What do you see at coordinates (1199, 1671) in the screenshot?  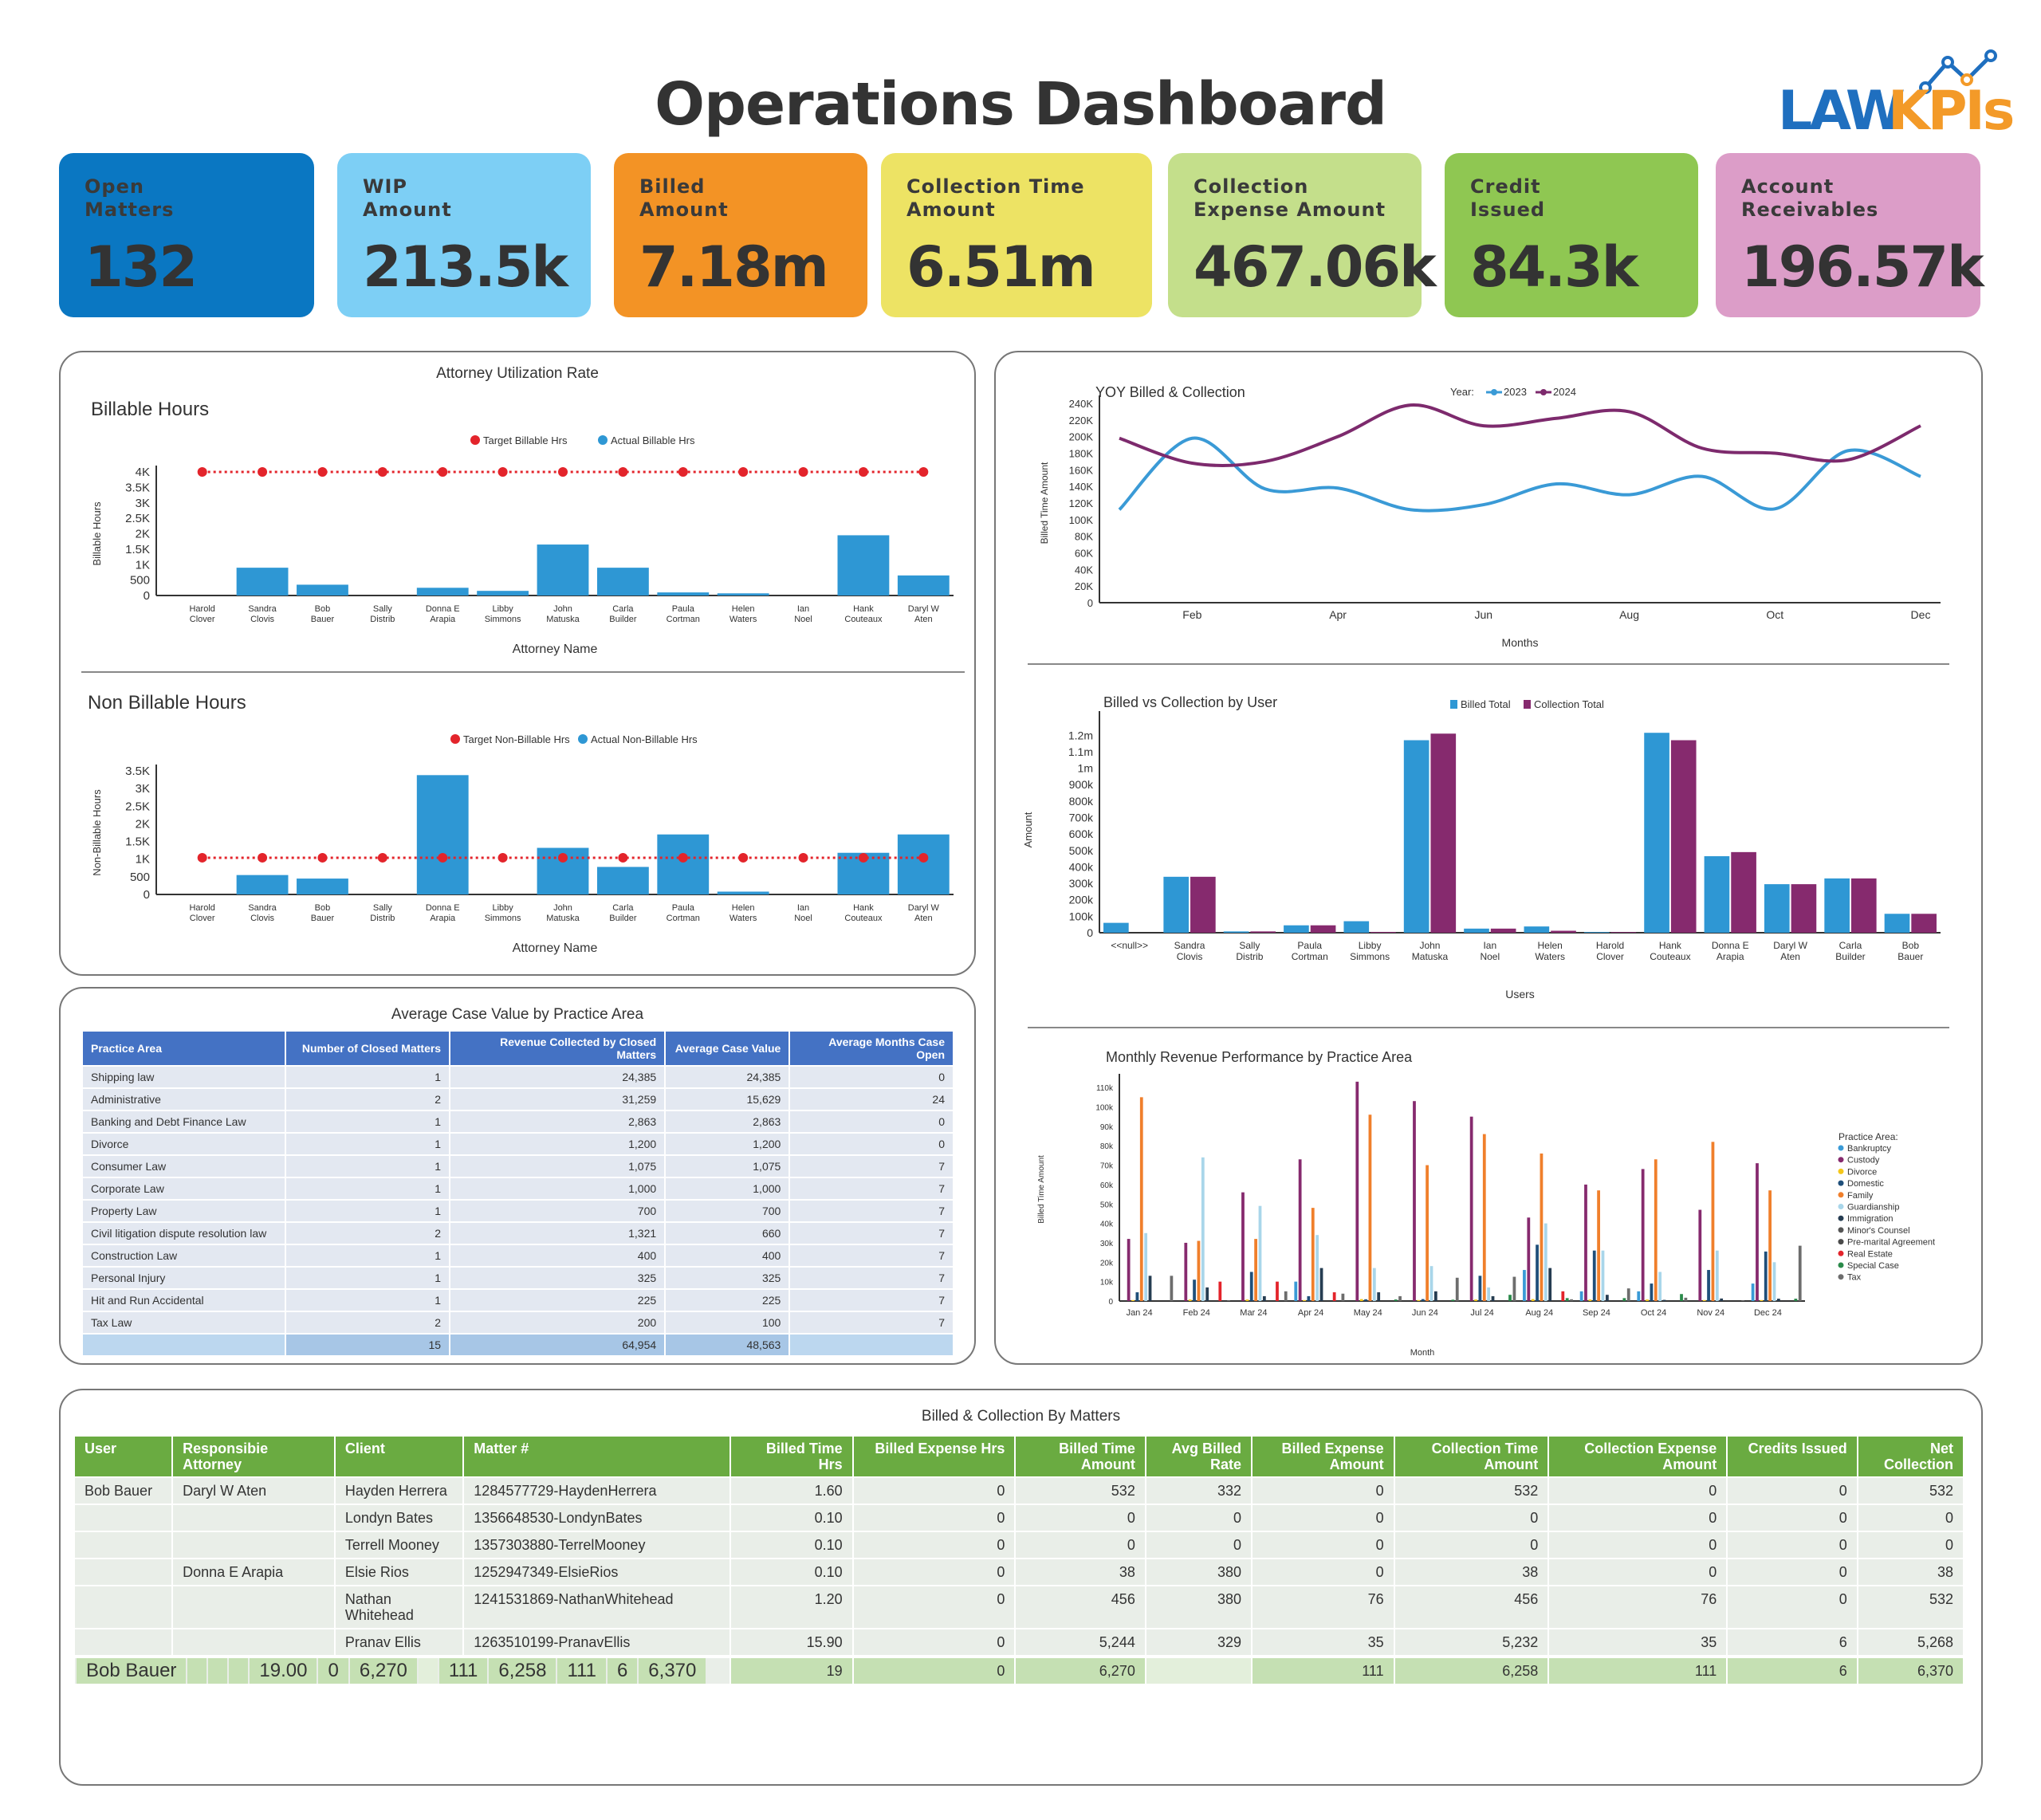 I see `grand-total-cell` at bounding box center [1199, 1671].